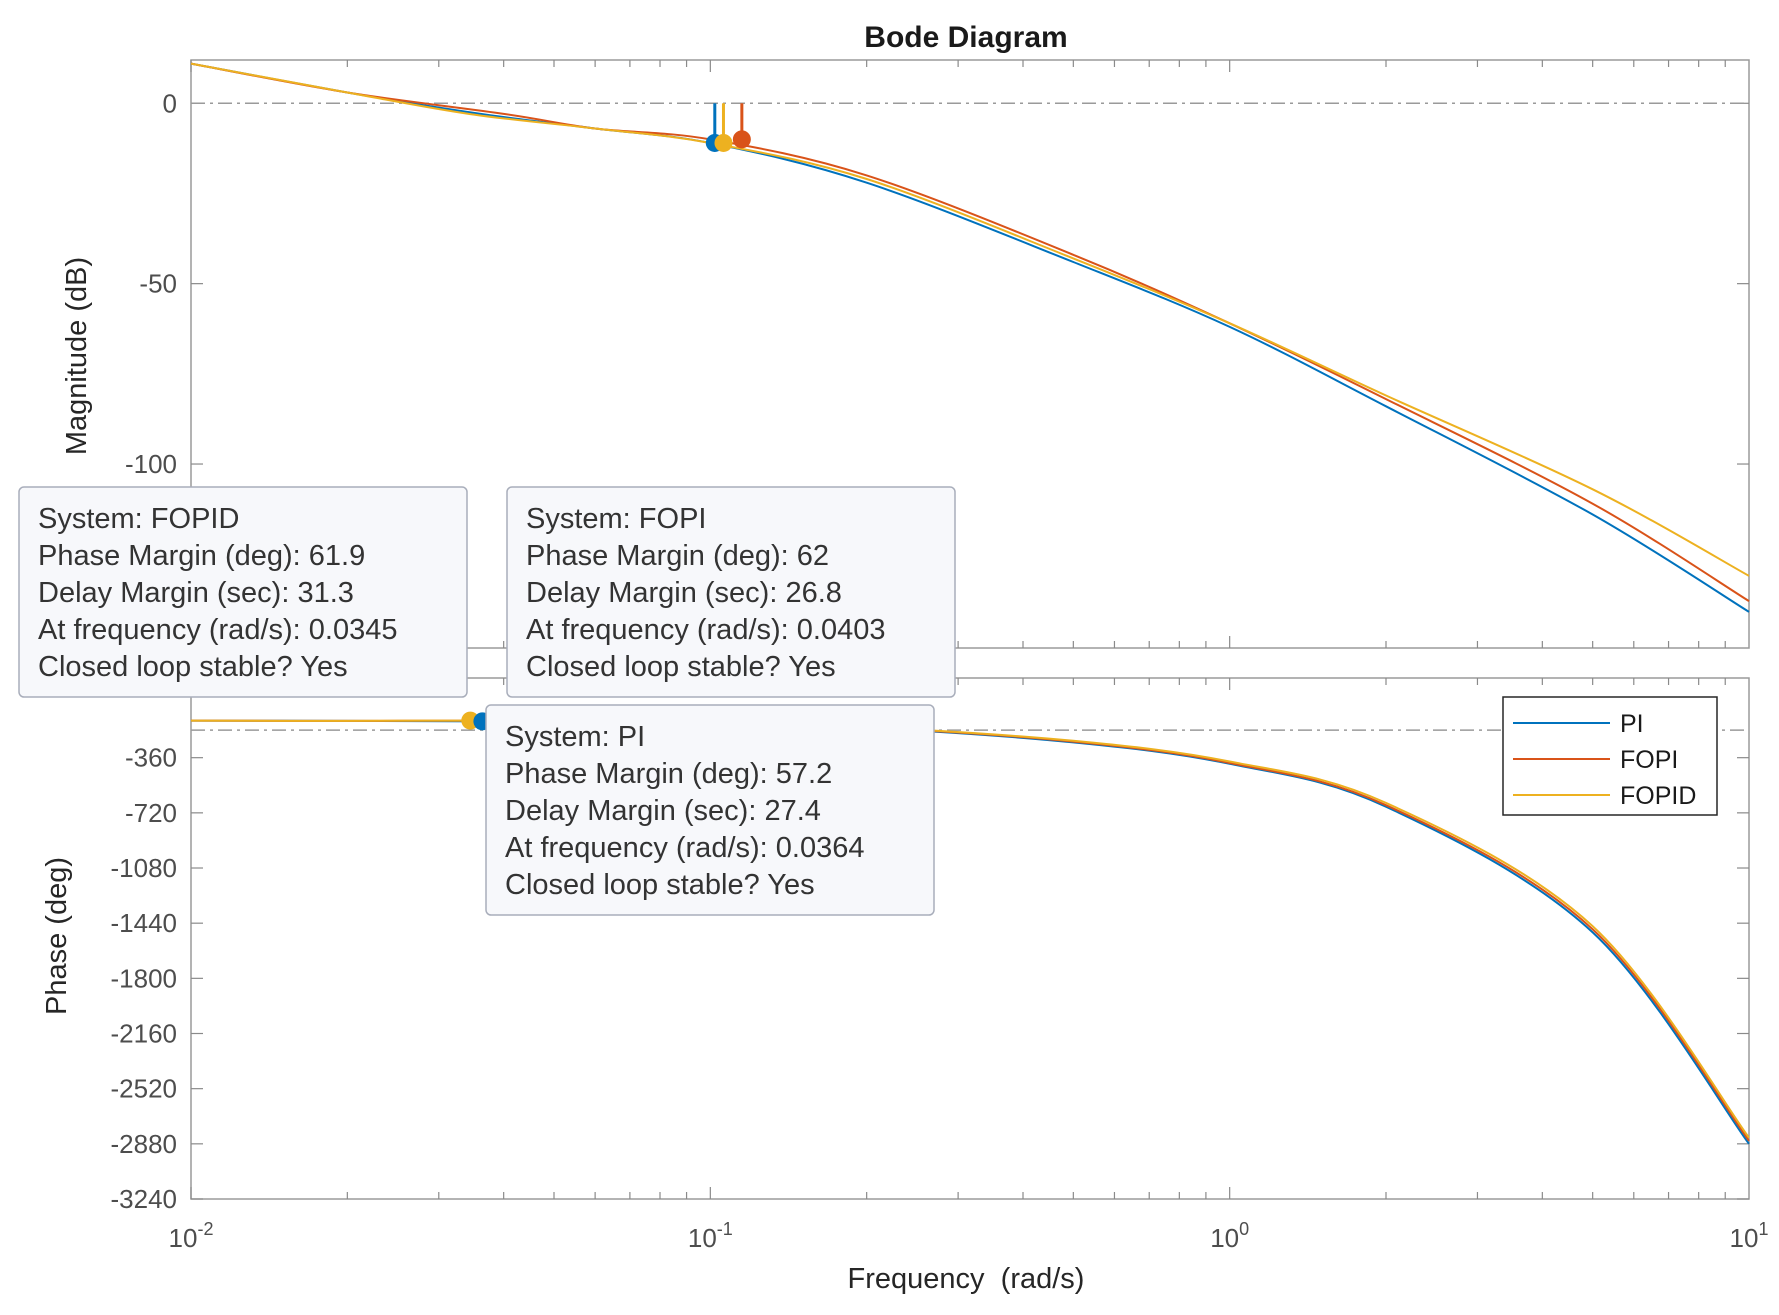 Image resolution: width=1779 pixels, height=1315 pixels. Describe the element at coordinates (741, 139) in the screenshot. I see `magnitude-margin-marker-fopi` at that location.